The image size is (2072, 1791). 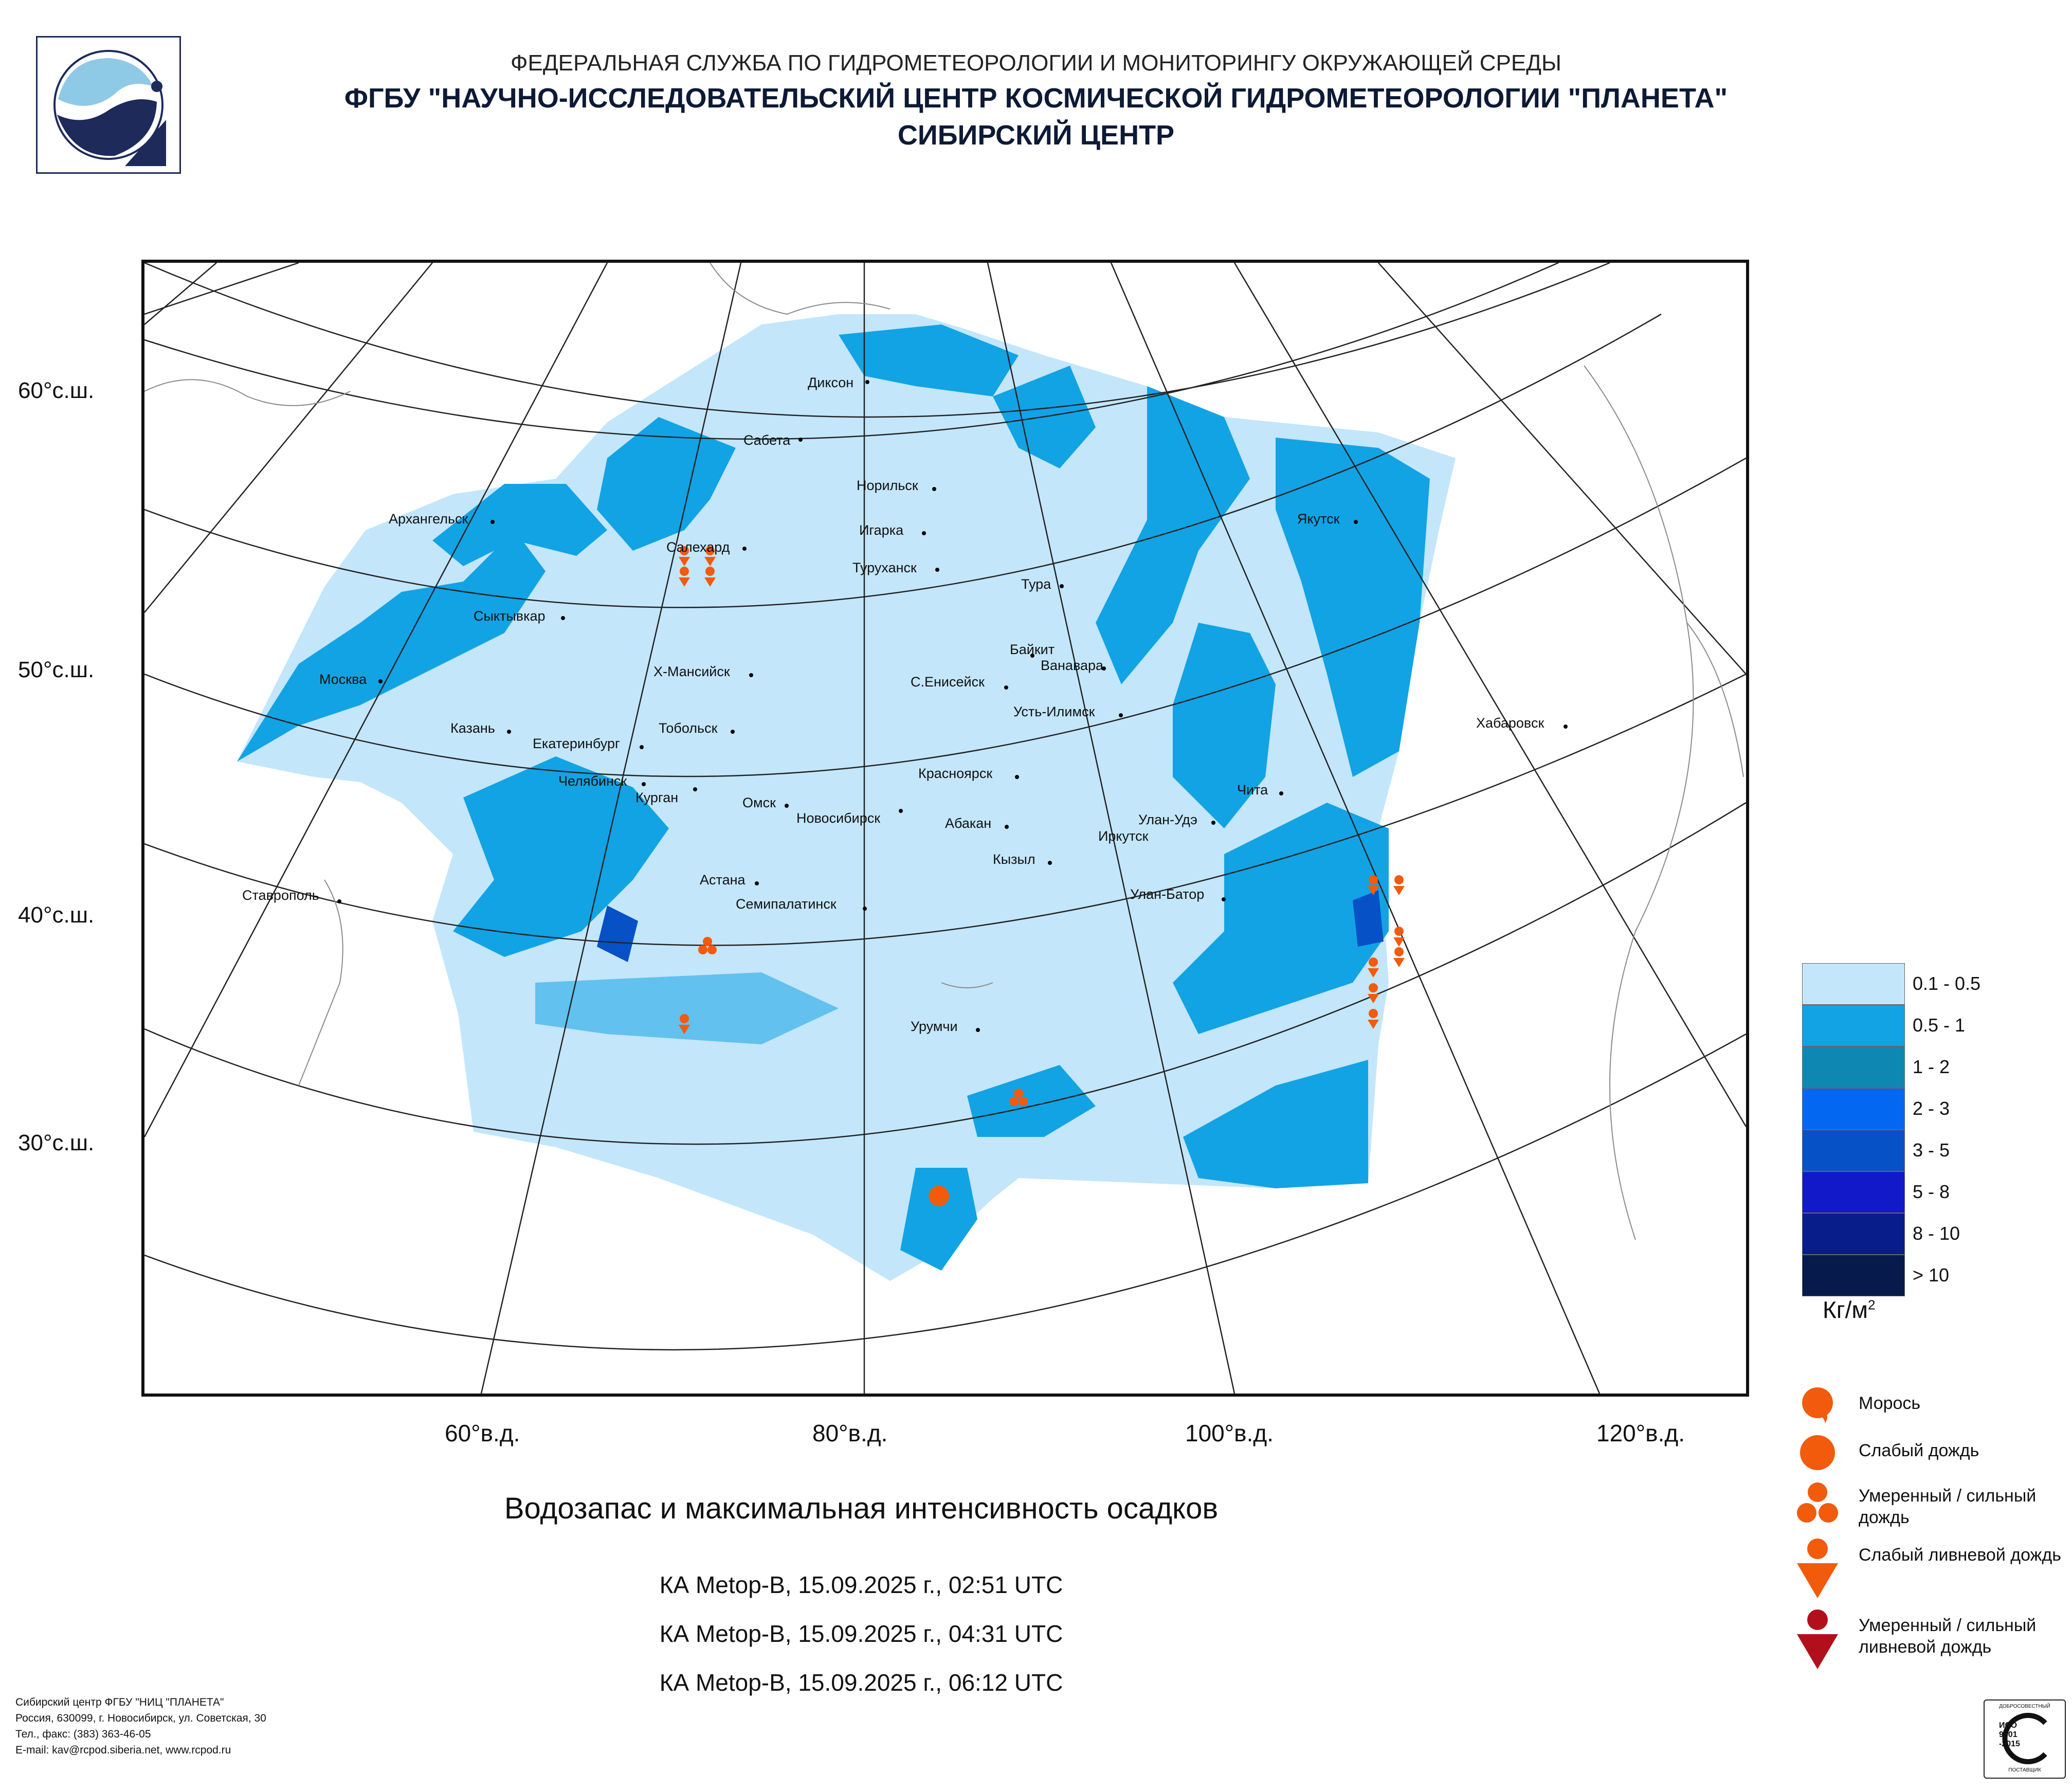 I want to click on satellite-pass: КА Metop-B, 15.09.2025 г., 04:31 UTC, so click(x=861, y=1633).